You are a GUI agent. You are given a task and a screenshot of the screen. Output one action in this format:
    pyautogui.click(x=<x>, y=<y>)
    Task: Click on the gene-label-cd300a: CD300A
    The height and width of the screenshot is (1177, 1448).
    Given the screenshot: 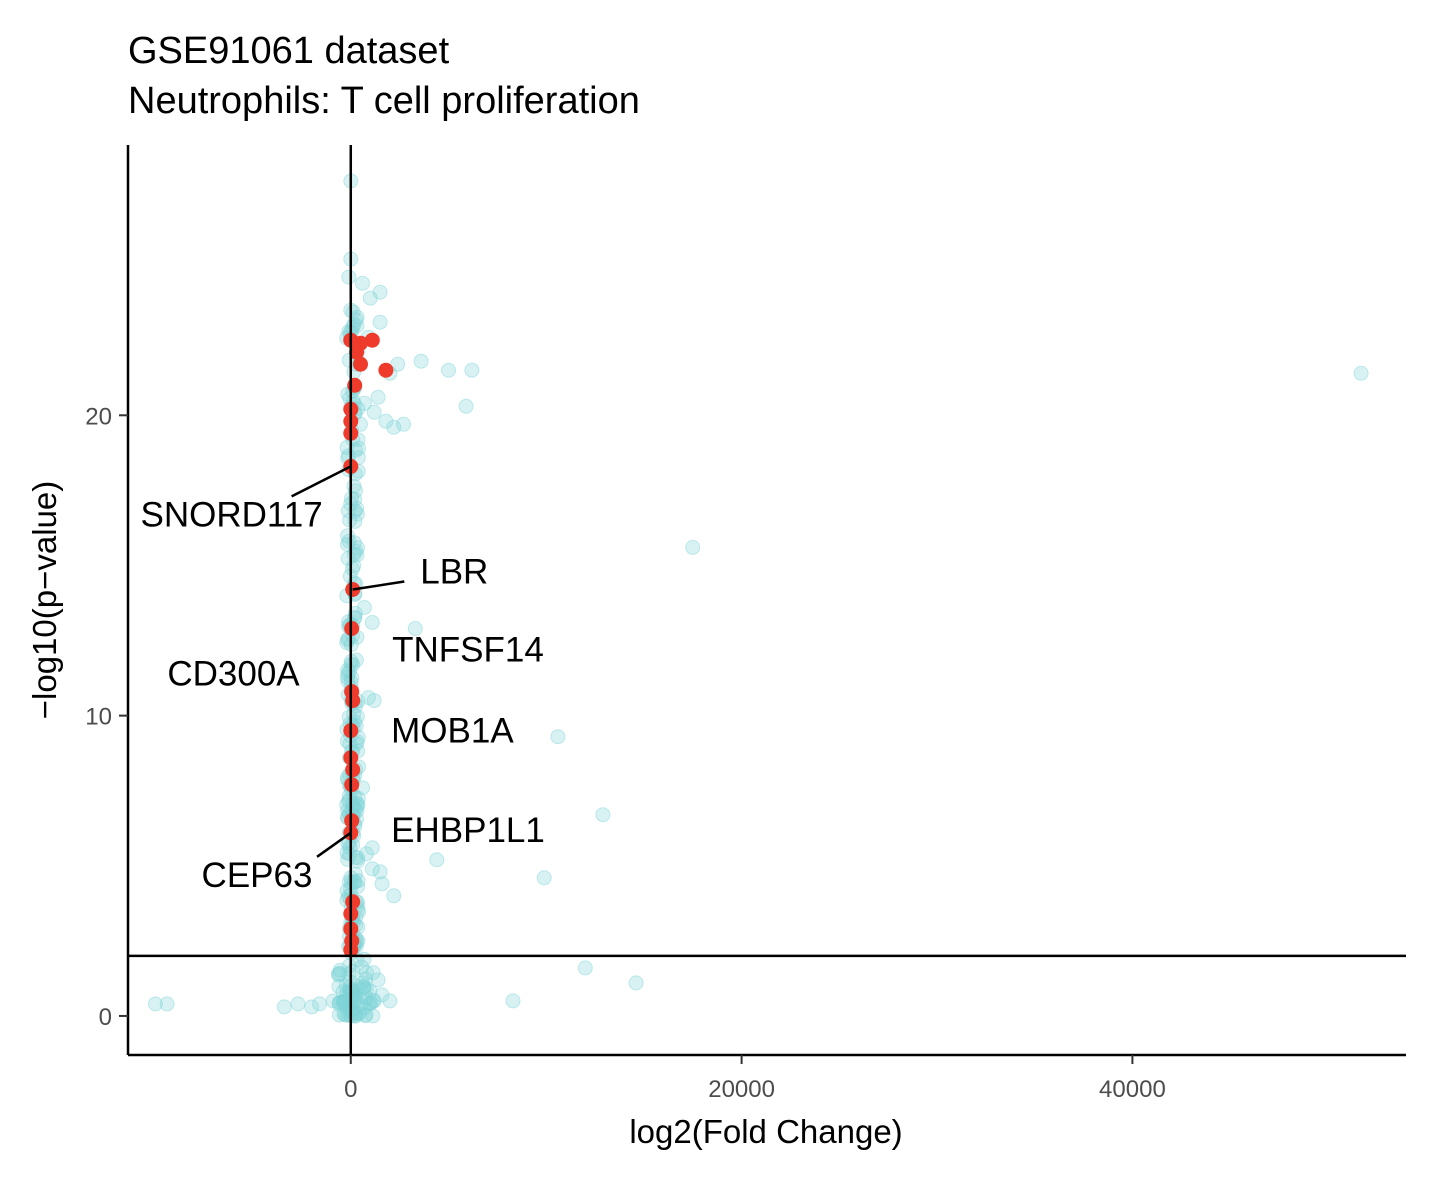 What is the action you would take?
    pyautogui.click(x=233, y=674)
    